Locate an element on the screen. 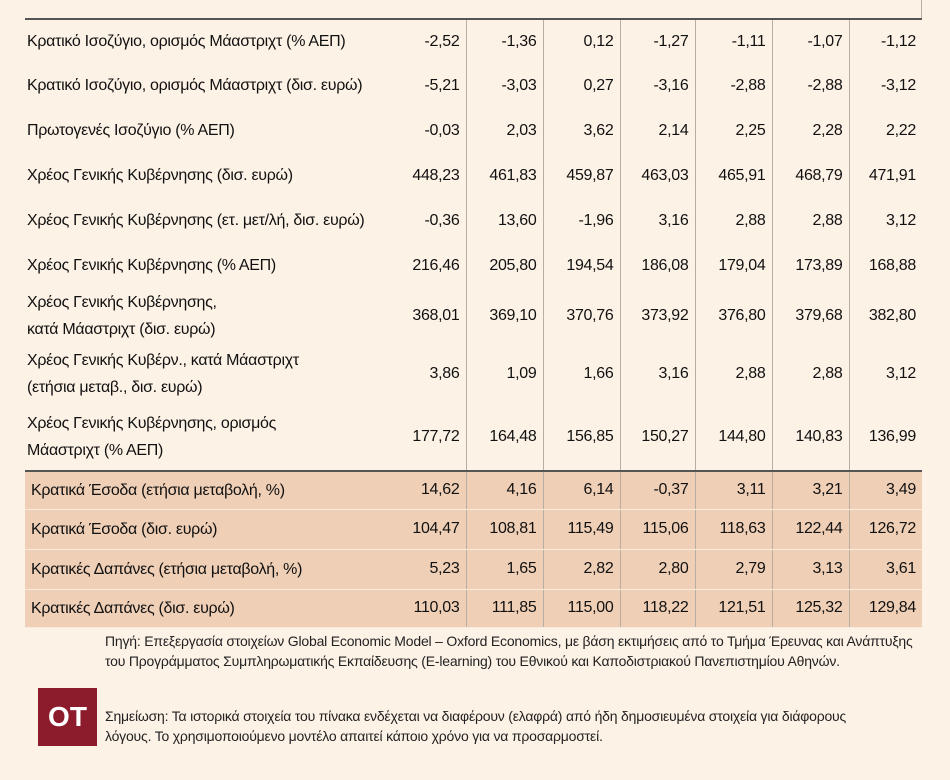 Image resolution: width=950 pixels, height=780 pixels. cell-value: -3,03 is located at coordinates (504, 85).